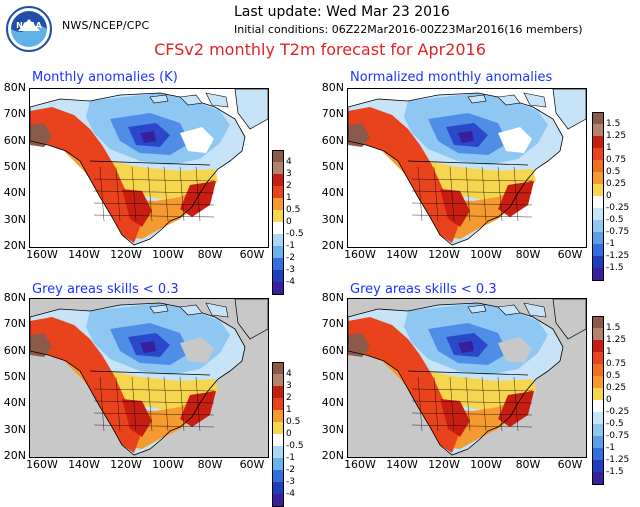 The width and height of the screenshot is (640, 507). Describe the element at coordinates (342, 12) in the screenshot. I see `last-update: Last update: Wed Mar 23 2016` at that location.